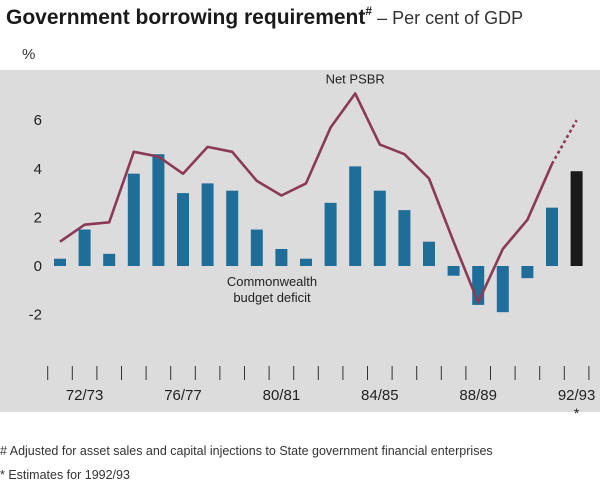 The width and height of the screenshot is (600, 487). I want to click on x-tick-label: 88/89, so click(478, 395).